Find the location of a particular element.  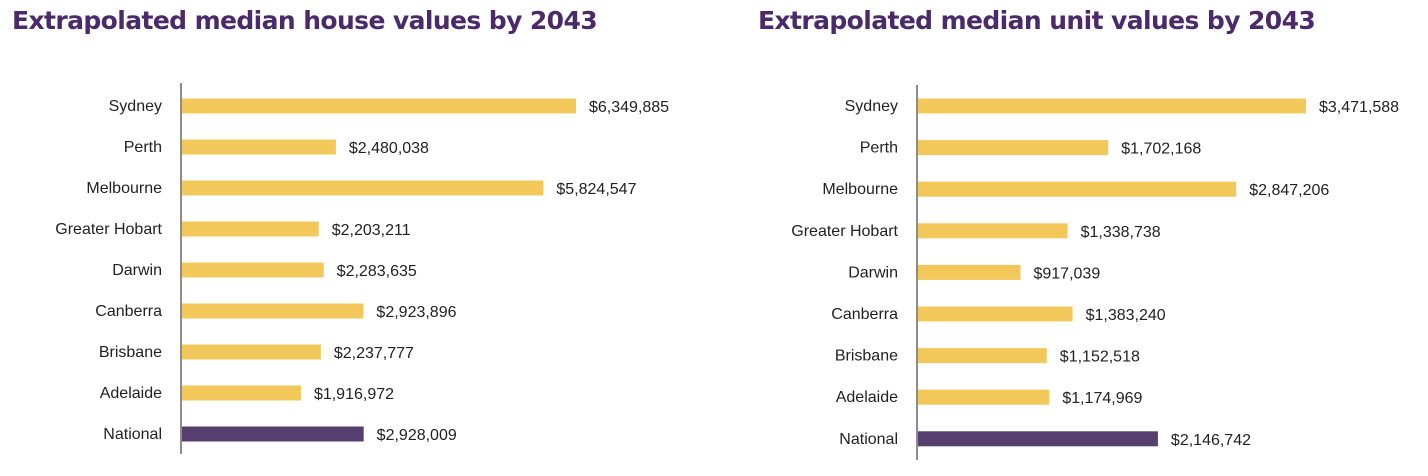

value-label-canberra: $2,923,896 is located at coordinates (416, 312).